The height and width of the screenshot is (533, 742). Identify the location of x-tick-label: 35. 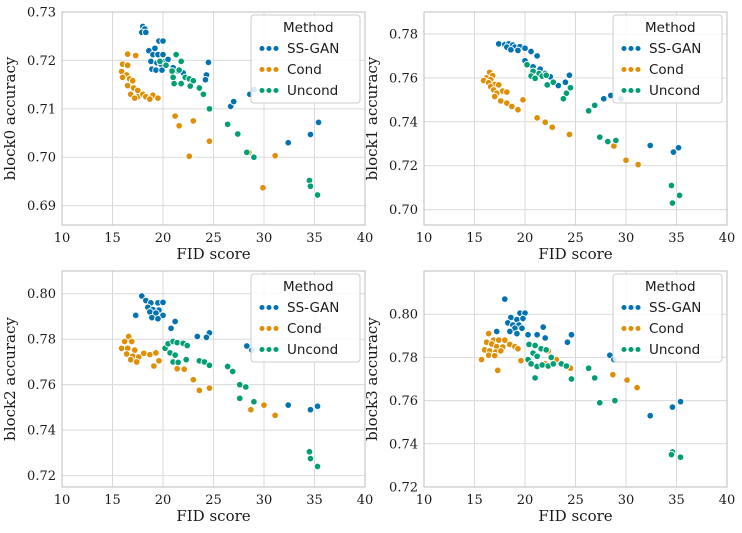
(314, 238).